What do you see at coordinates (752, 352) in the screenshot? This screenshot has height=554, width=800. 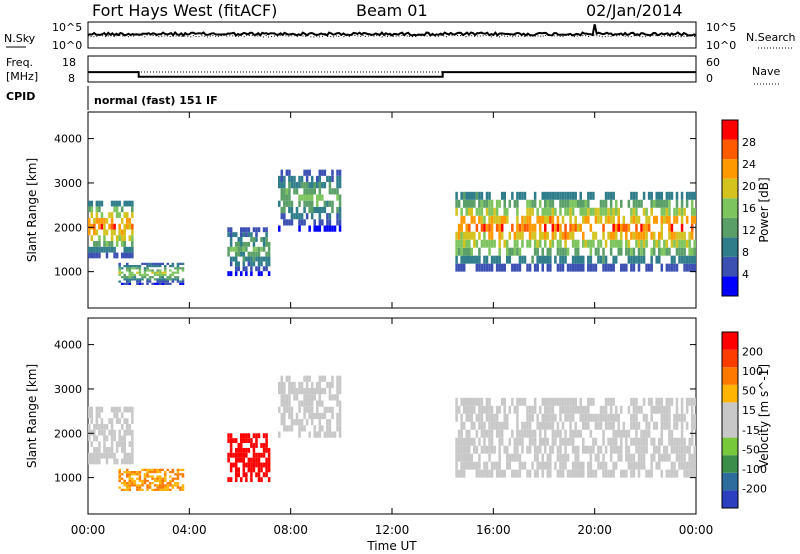 I see `colorbar-tick-label: 200` at bounding box center [752, 352].